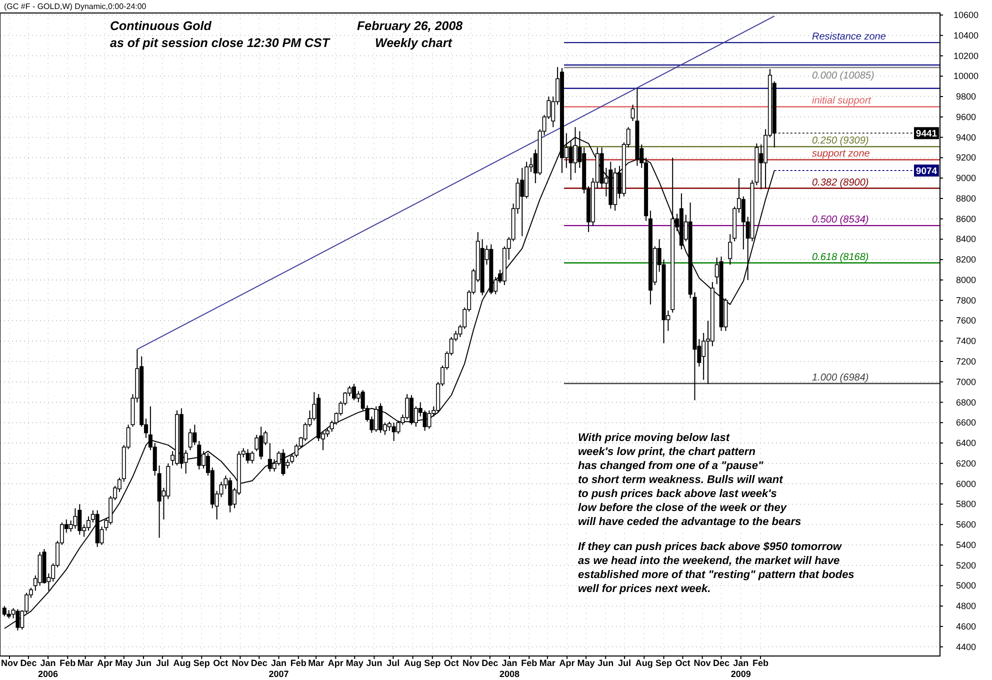  Describe the element at coordinates (509, 668) in the screenshot. I see `x-tick-label: Jan 2008` at that location.